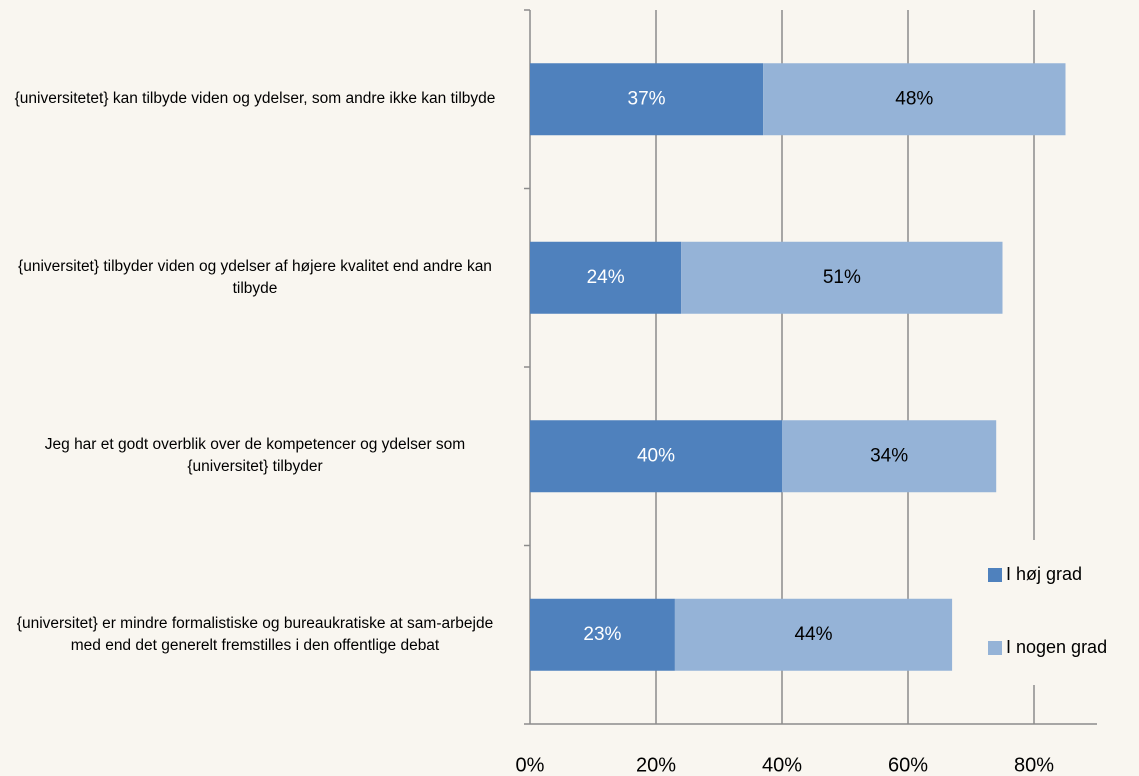  I want to click on data-label: 34%, so click(889, 455).